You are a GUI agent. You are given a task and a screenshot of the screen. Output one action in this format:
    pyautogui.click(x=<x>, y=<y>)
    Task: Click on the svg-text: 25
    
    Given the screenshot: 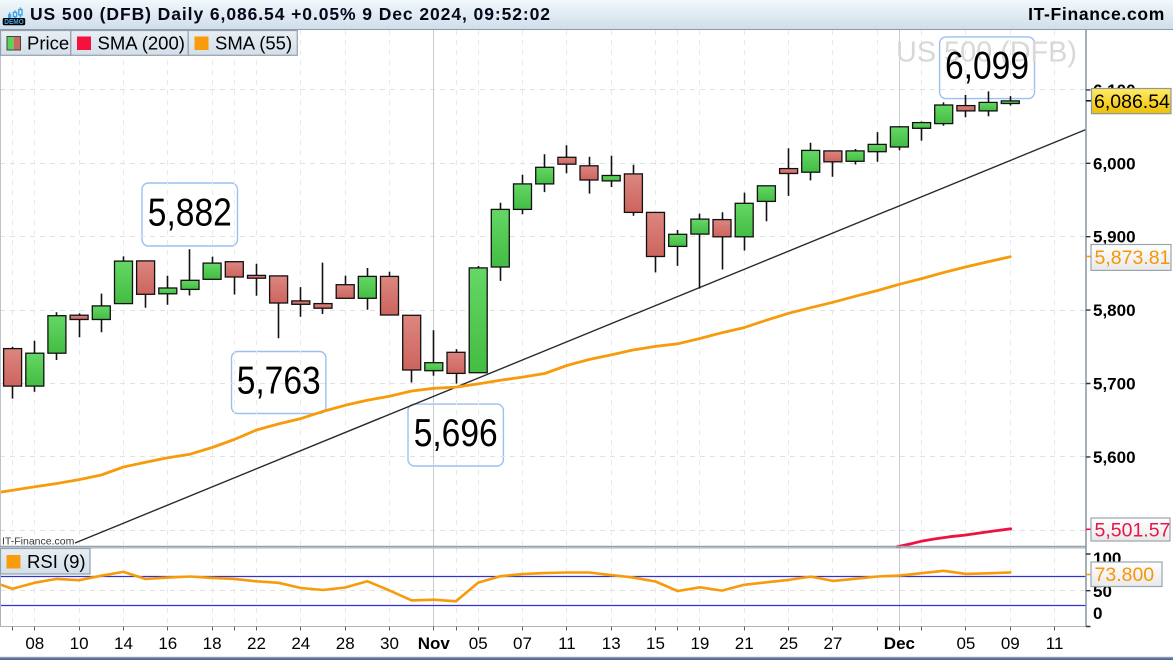 What is the action you would take?
    pyautogui.click(x=788, y=643)
    